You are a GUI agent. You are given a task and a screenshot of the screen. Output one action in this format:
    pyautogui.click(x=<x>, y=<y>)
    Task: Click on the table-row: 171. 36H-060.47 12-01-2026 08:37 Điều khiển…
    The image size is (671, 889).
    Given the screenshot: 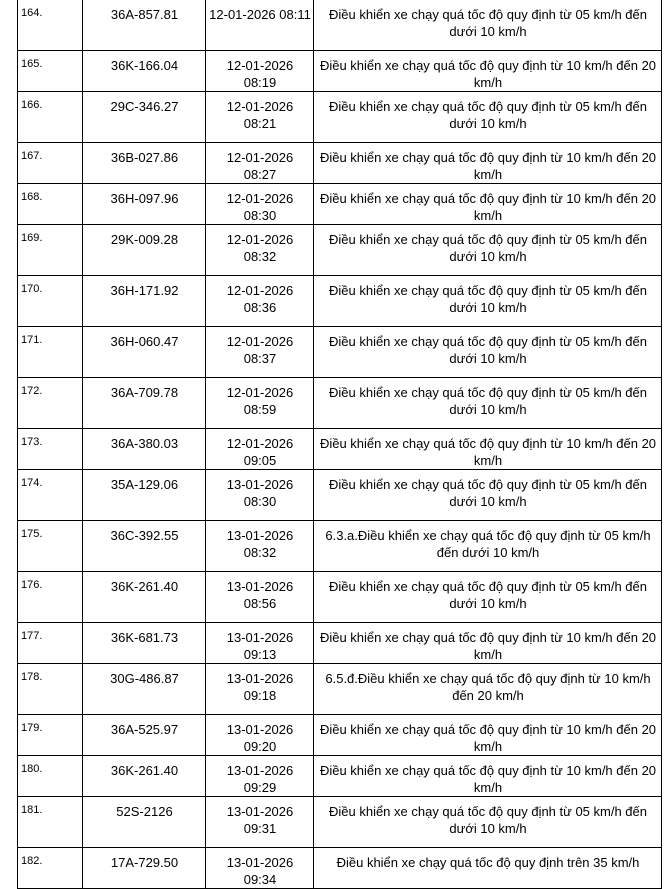 What is the action you would take?
    pyautogui.click(x=339, y=352)
    